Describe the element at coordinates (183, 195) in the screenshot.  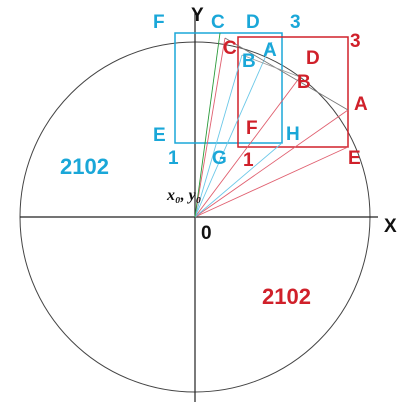
I see `center-label: x₀, y₀` at that location.